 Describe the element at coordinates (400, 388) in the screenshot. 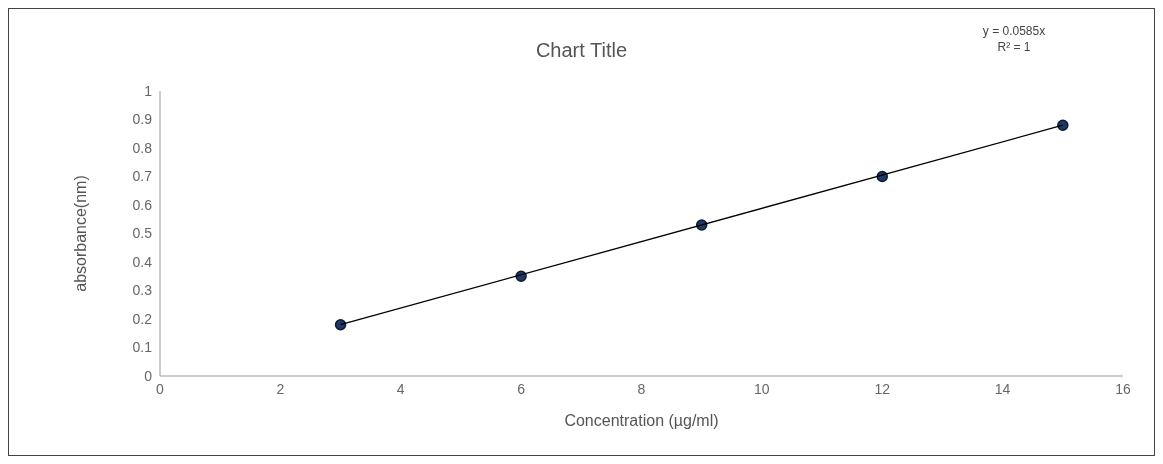

I see `x-tick-label: 4` at that location.